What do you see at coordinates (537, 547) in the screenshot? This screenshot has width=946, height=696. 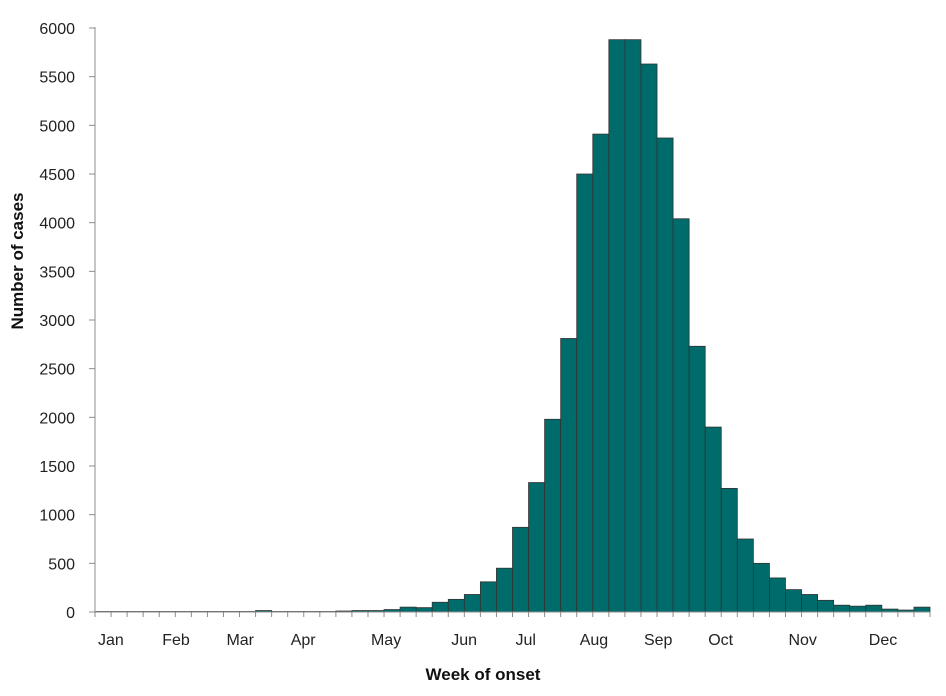 I see `bar-W28` at bounding box center [537, 547].